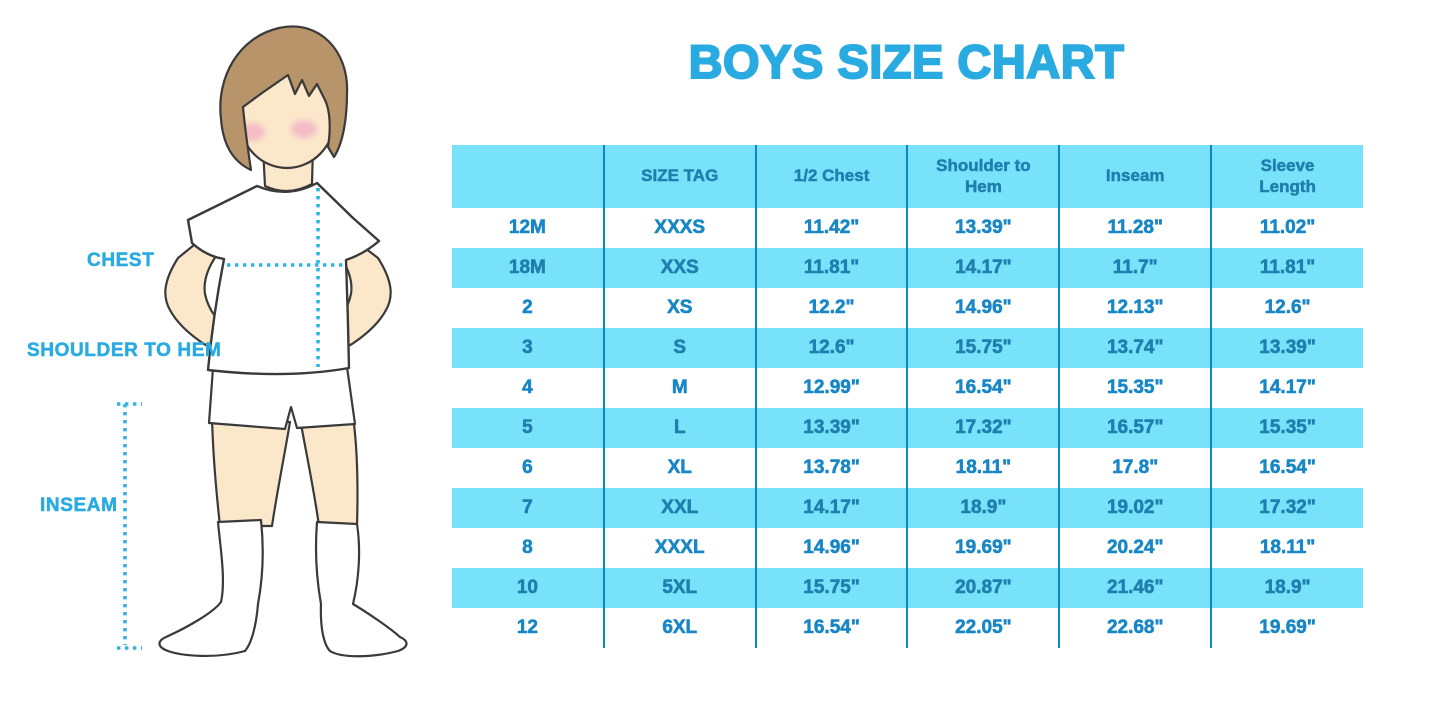 Image resolution: width=1445 pixels, height=723 pixels. What do you see at coordinates (680, 428) in the screenshot?
I see `size-cell: L` at bounding box center [680, 428].